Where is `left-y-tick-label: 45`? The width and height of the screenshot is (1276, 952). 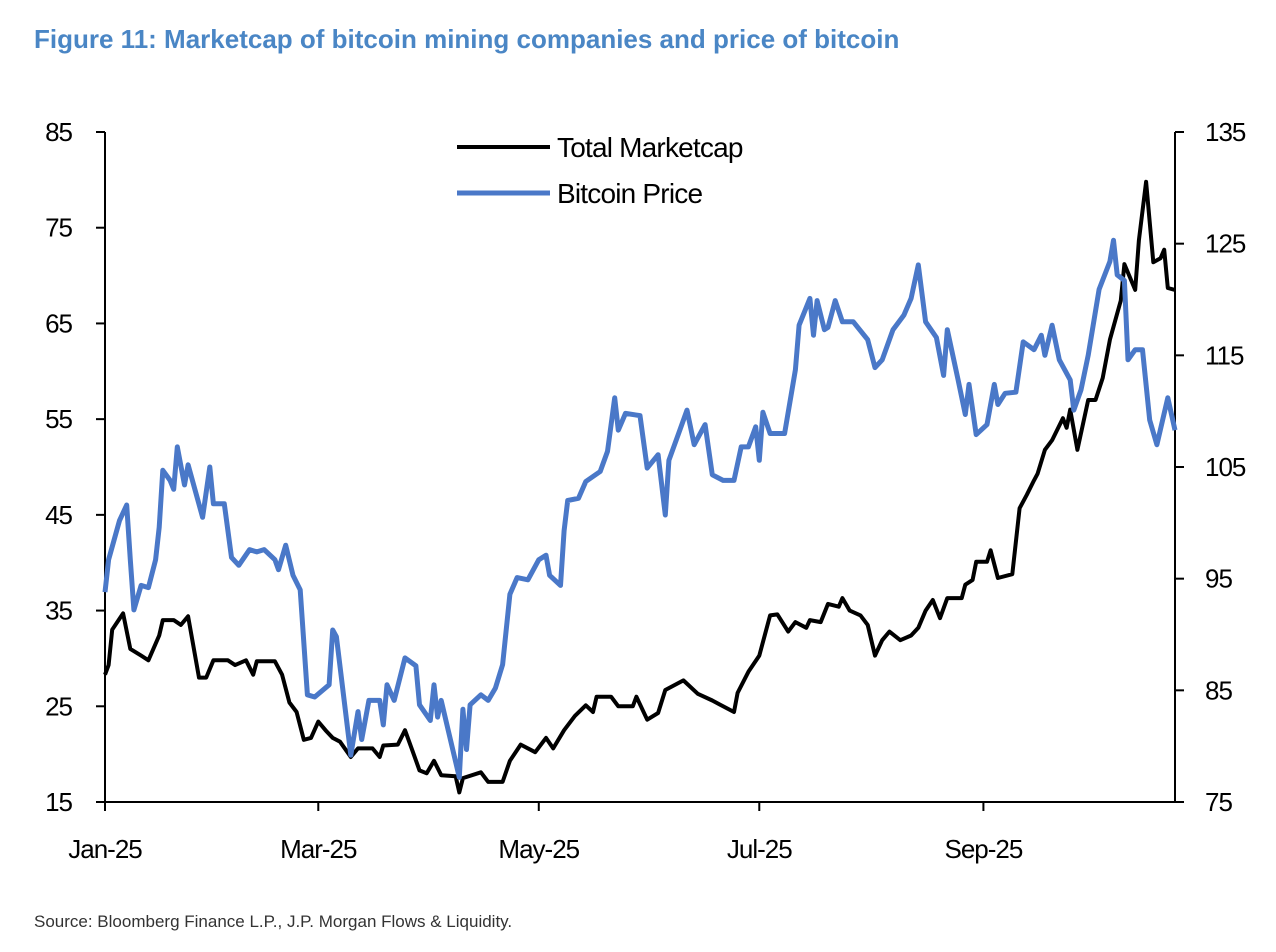
left-y-tick-label: 45 is located at coordinates (58, 515).